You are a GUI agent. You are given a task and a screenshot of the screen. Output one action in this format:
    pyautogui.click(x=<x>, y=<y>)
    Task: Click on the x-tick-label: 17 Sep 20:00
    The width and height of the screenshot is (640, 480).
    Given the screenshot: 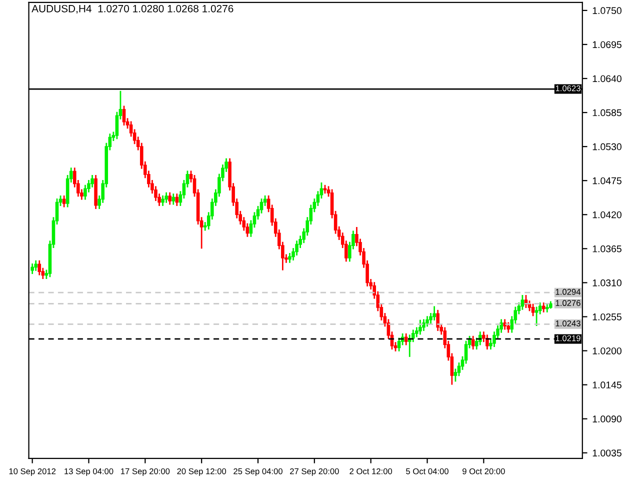 What is the action you would take?
    pyautogui.click(x=145, y=472)
    